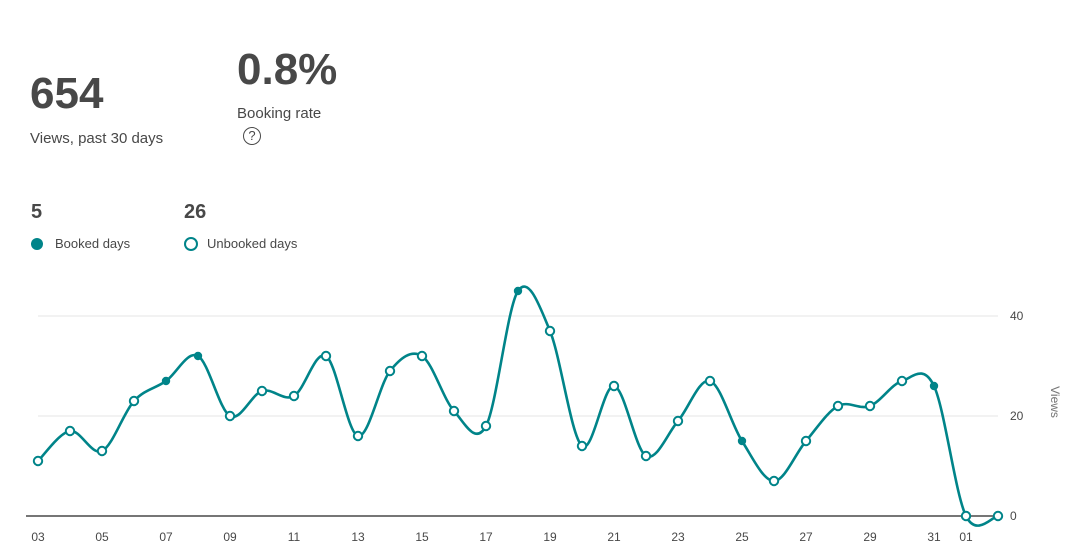 This screenshot has height=558, width=1089. Describe the element at coordinates (37, 212) in the screenshot. I see `booked-days-count: 5` at that location.